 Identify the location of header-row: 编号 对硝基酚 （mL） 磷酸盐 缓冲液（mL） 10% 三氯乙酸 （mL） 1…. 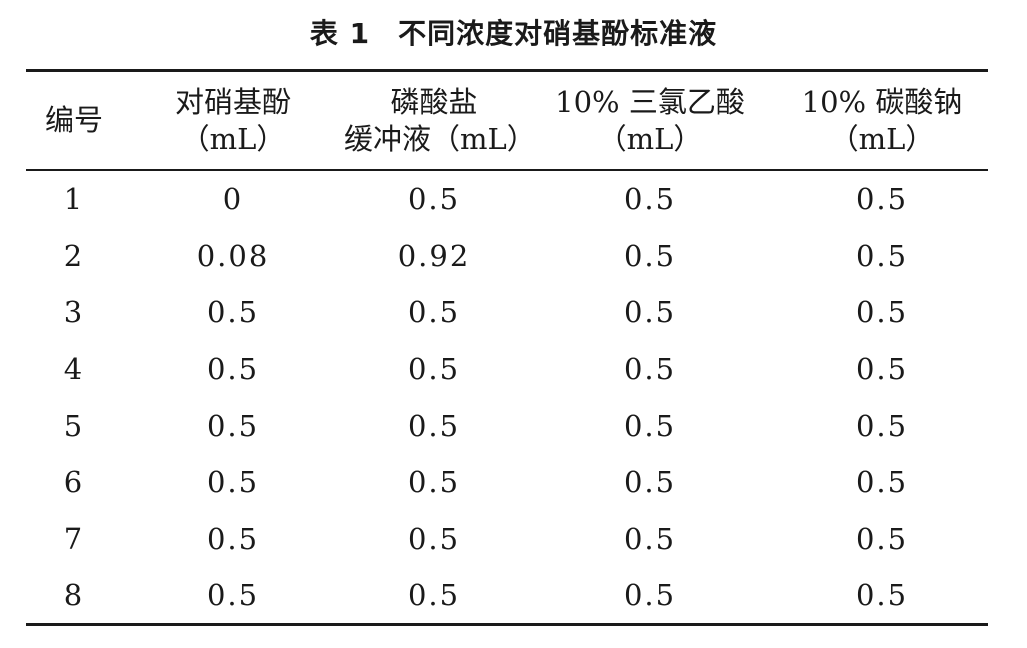
(507, 120).